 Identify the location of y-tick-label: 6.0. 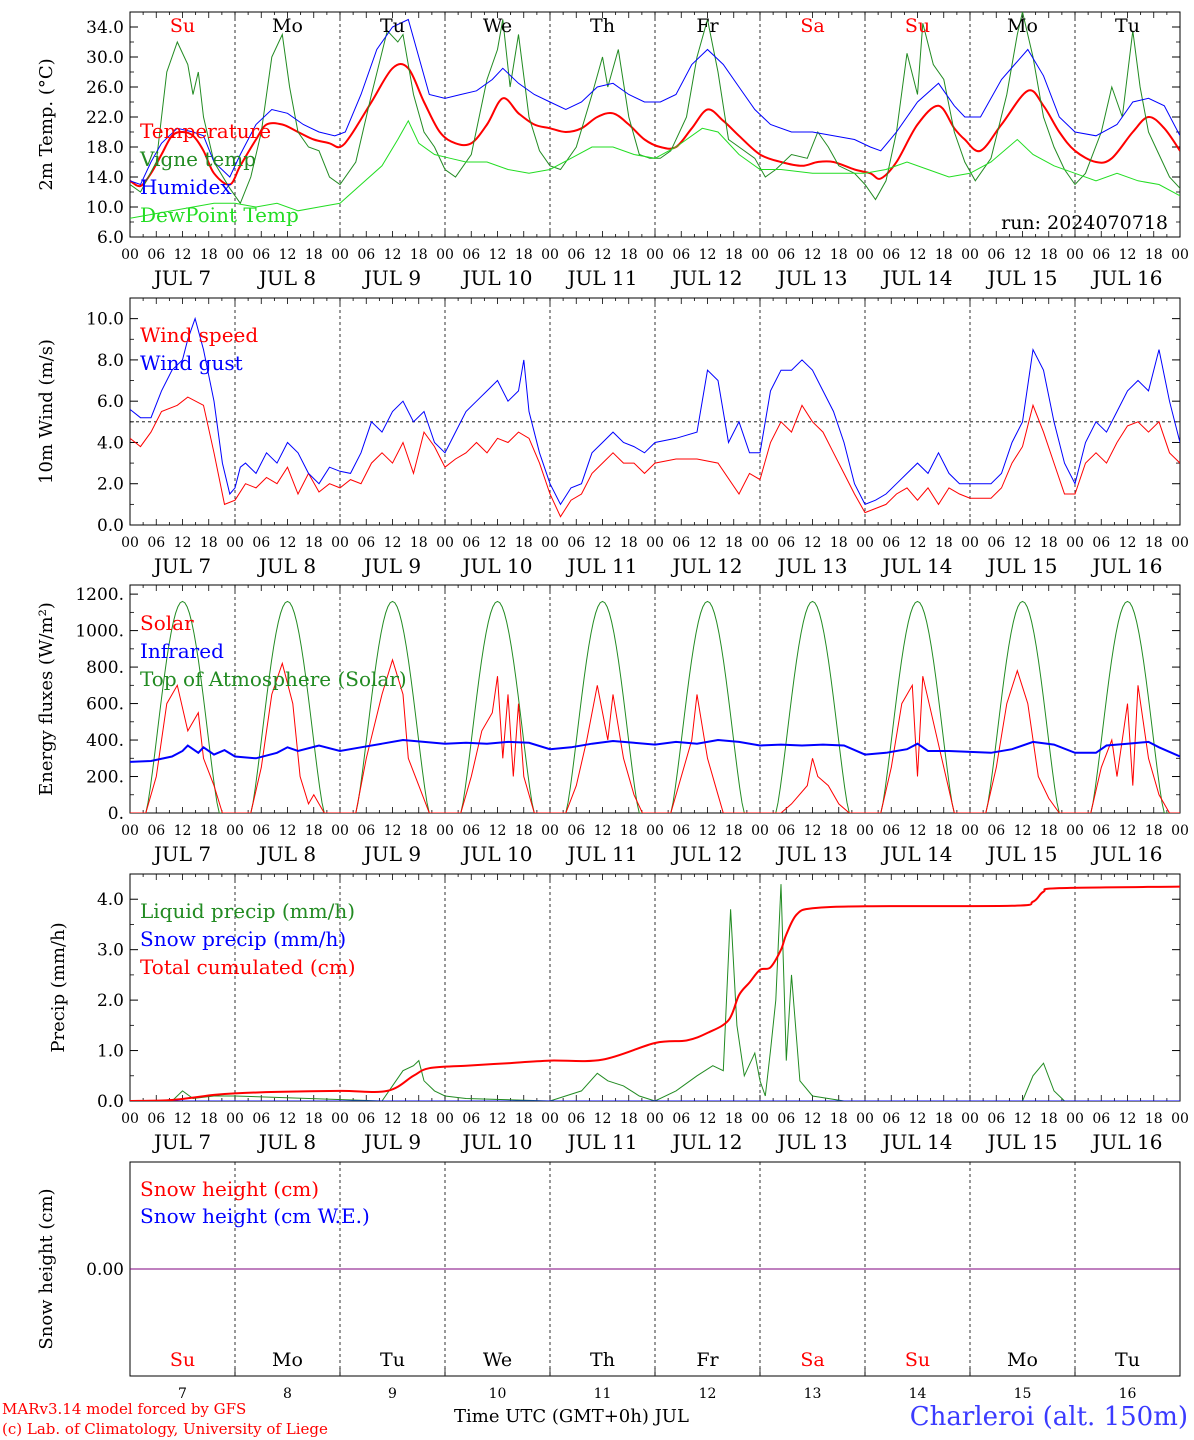
(110, 402).